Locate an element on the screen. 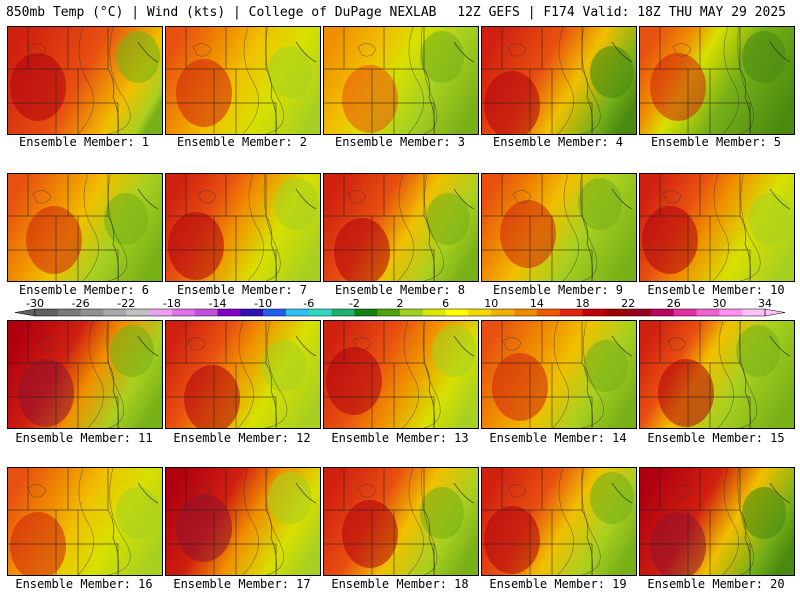  colorbar-tick-label: 14 is located at coordinates (537, 303).